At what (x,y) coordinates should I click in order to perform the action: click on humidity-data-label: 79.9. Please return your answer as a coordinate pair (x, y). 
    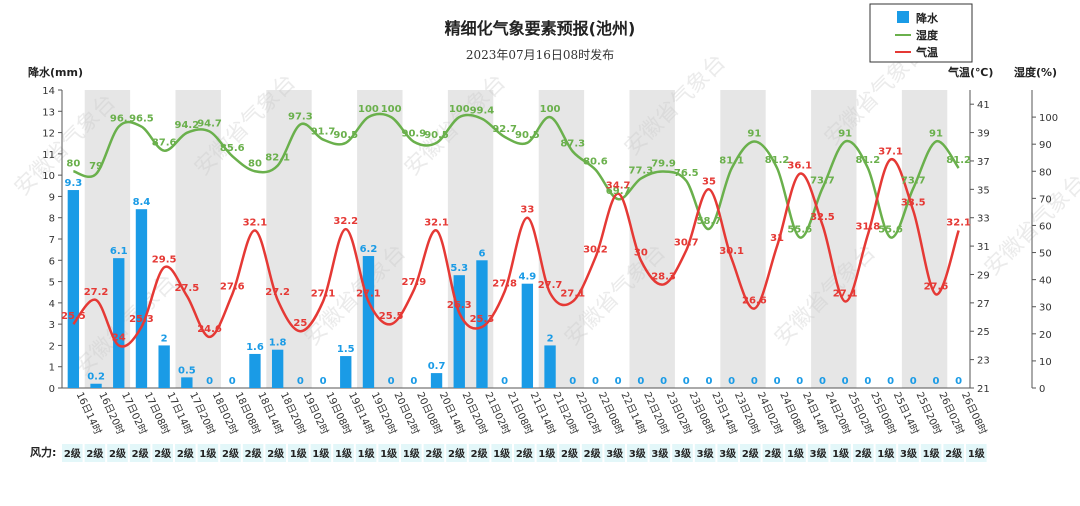
    Looking at the image, I should click on (663, 164).